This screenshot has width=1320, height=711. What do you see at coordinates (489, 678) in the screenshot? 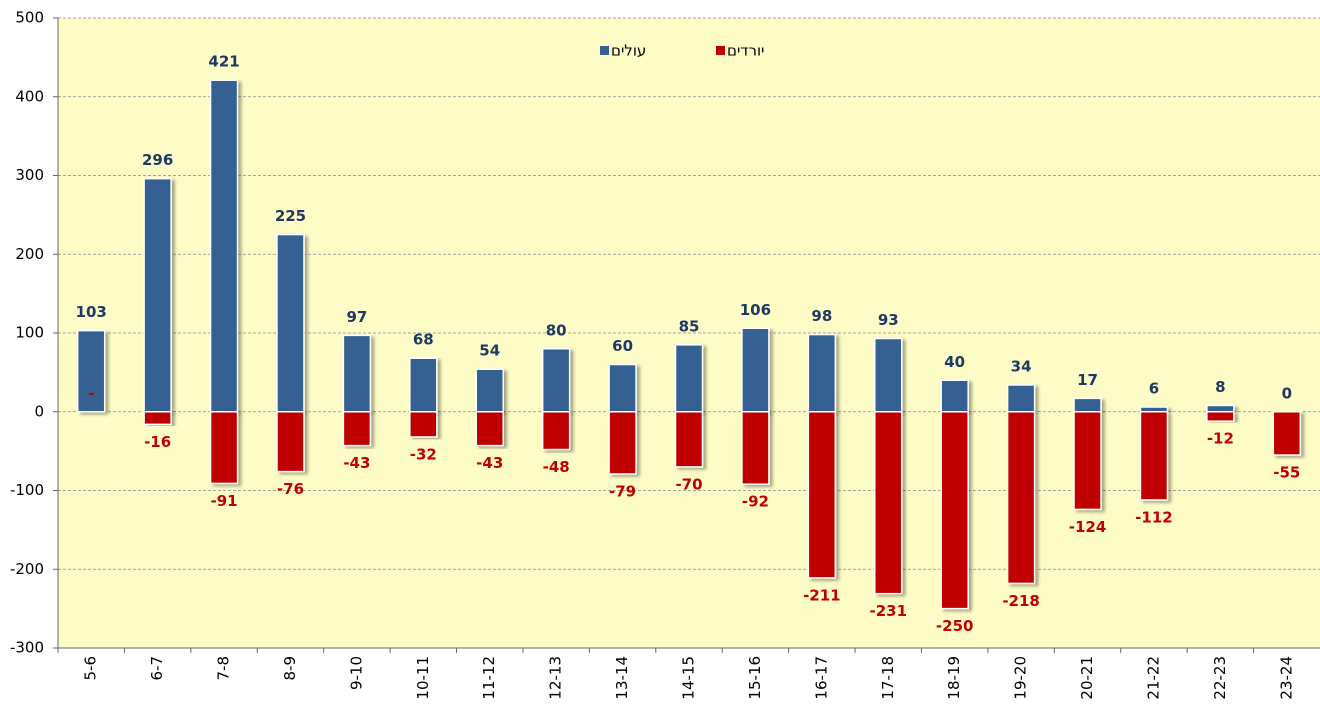
I see `x-tick-label: 11-12` at bounding box center [489, 678].